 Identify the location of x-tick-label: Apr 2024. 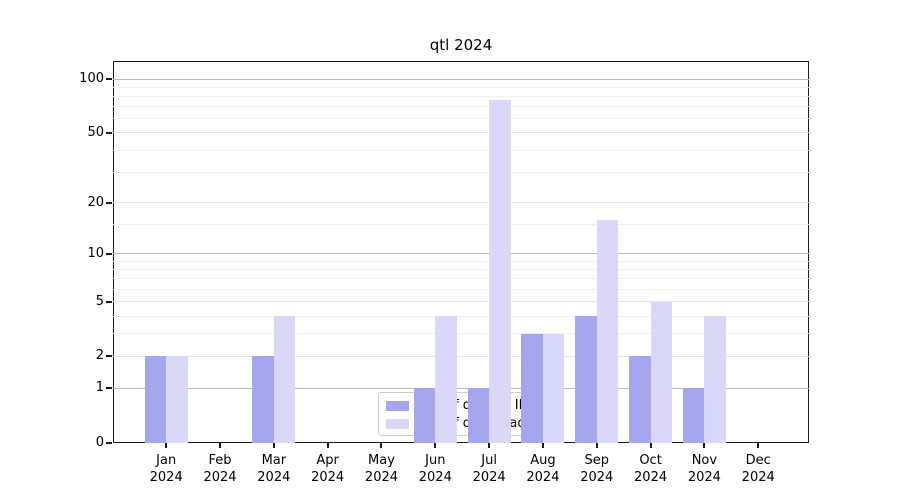
(328, 469).